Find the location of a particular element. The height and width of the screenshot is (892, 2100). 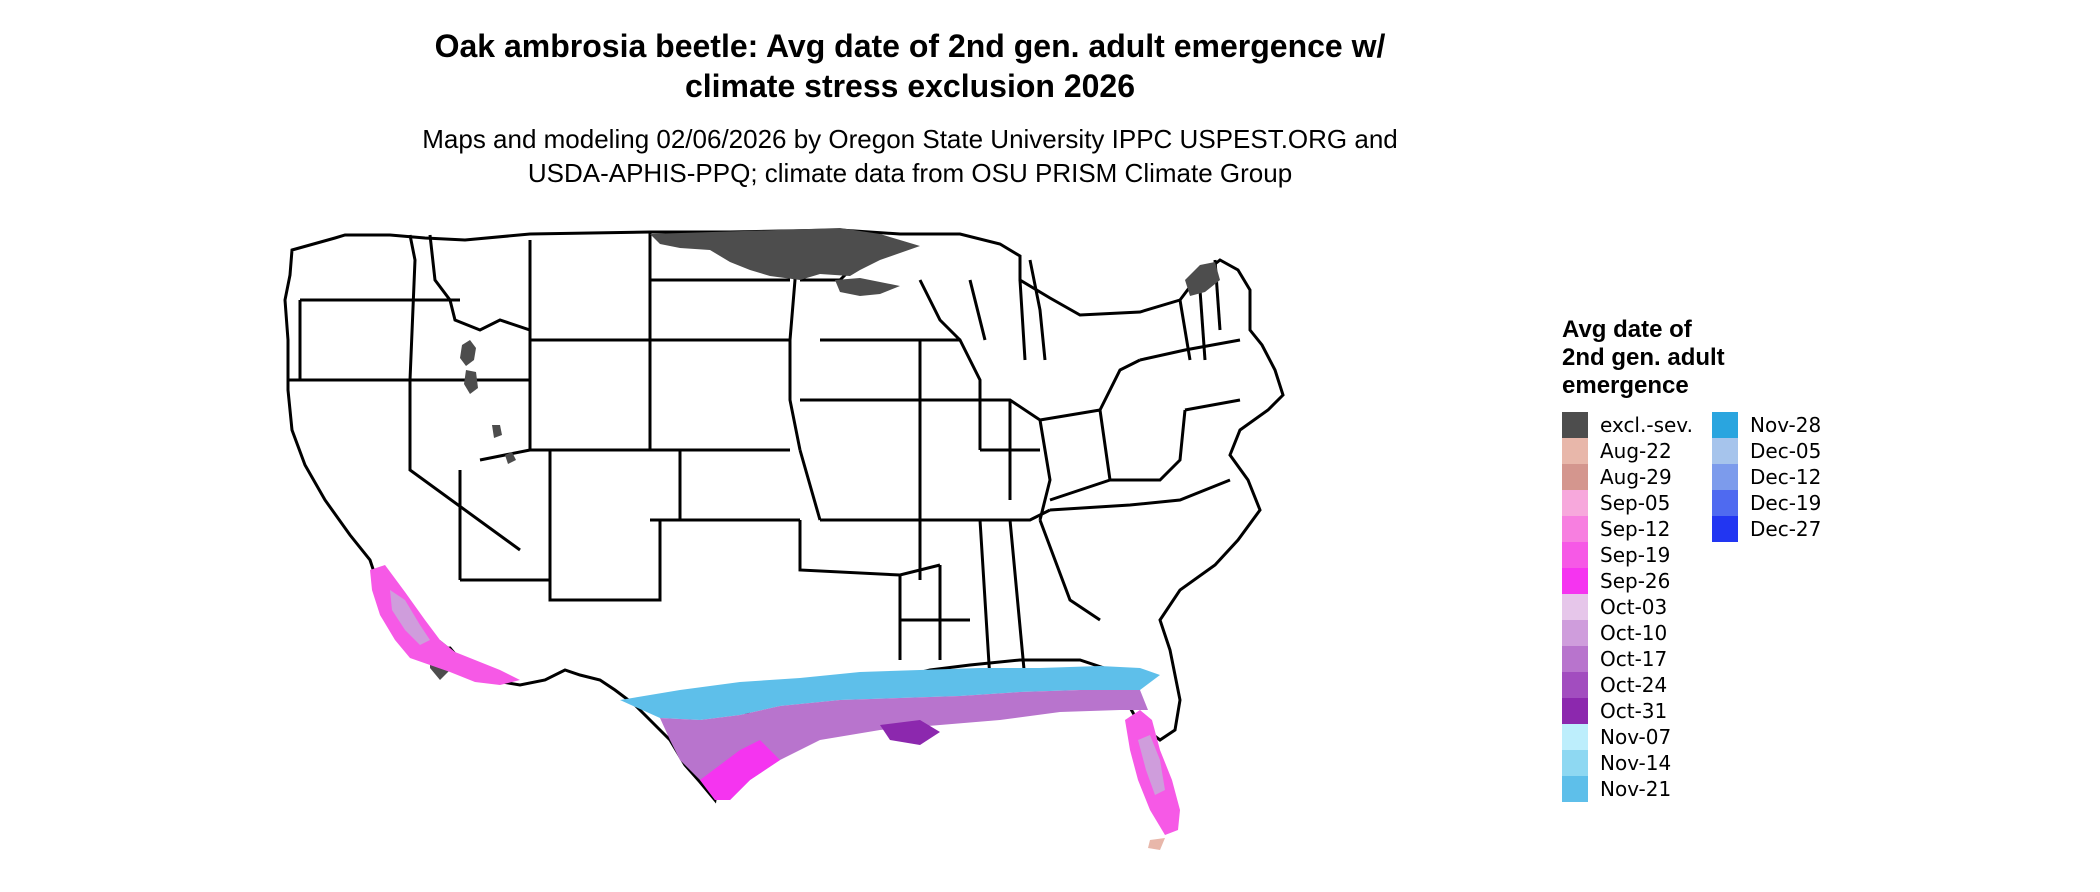

legend-label: Aug-29 is located at coordinates (1636, 477).